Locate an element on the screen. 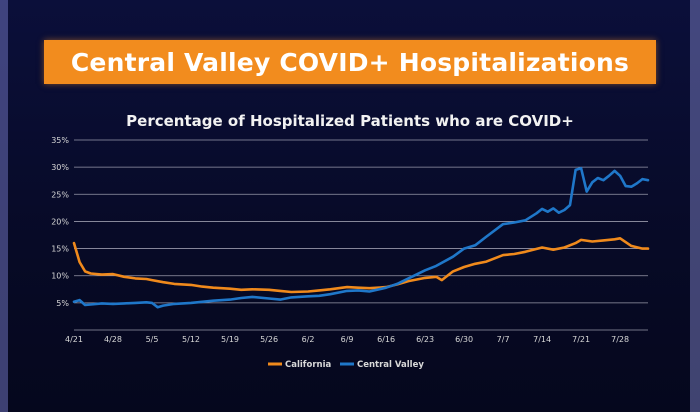 The image size is (700, 412). x-tick-label-7-14: 7/14 is located at coordinates (542, 339).